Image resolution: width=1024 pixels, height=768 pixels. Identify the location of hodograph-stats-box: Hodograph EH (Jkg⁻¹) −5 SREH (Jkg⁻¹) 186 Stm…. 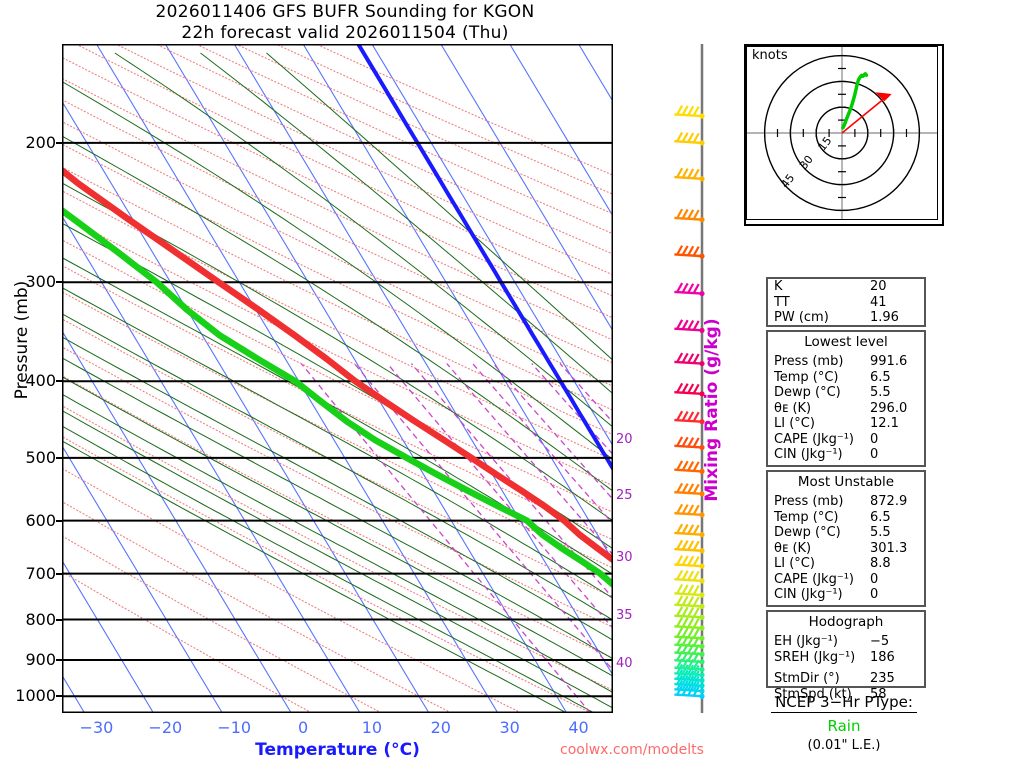
(846, 656).